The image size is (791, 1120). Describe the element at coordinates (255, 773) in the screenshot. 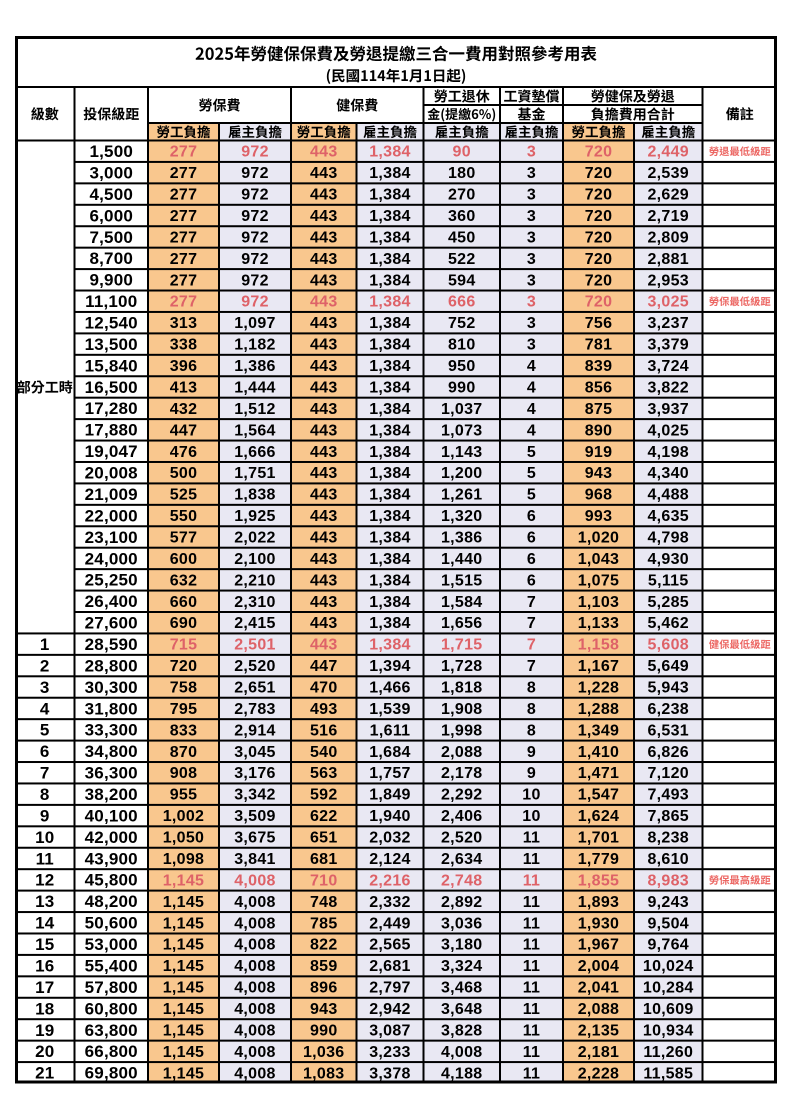

I see `svg-text: 3,176` at that location.